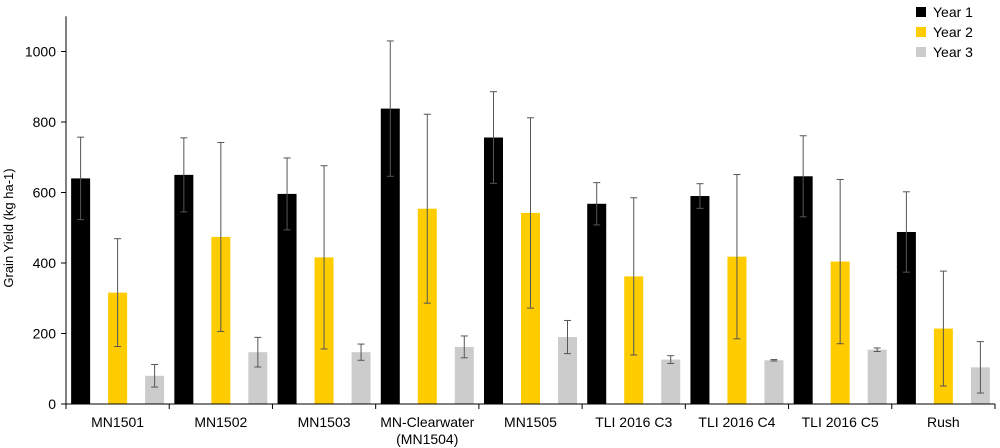 The height and width of the screenshot is (448, 1000). I want to click on y-tick-label: 200, so click(45, 334).